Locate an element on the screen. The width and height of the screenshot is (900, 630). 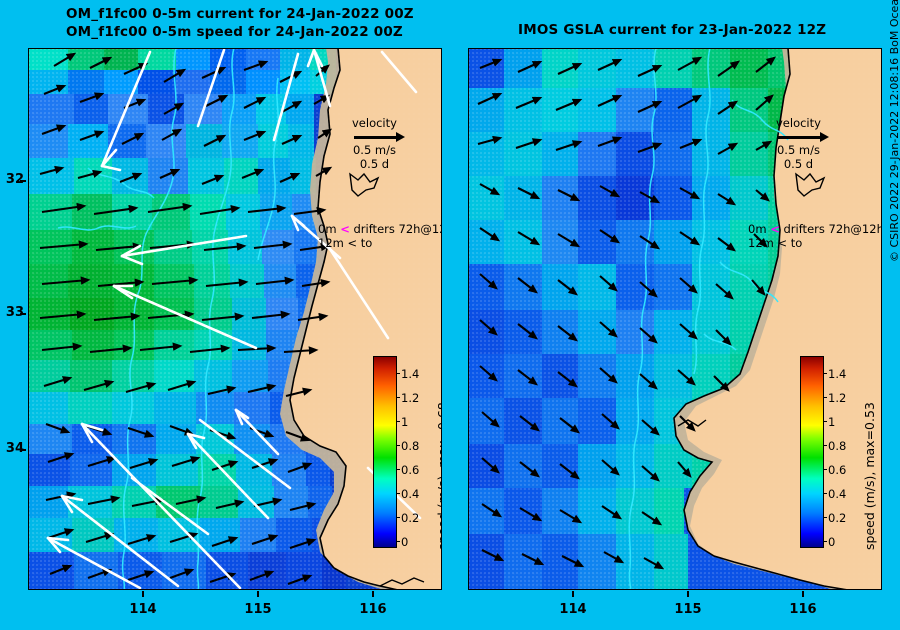
left-drifter-depth-top: 0m is located at coordinates (327, 229).